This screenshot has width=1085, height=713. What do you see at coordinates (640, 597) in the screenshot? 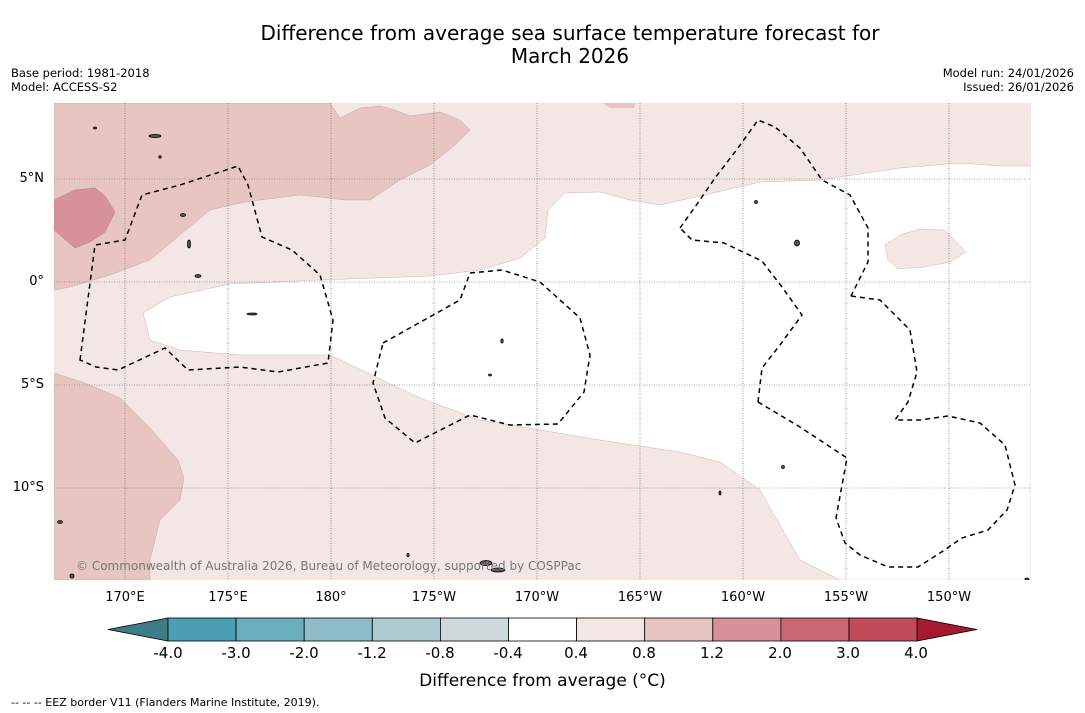
I see `lon-label: 165°W` at bounding box center [640, 597].